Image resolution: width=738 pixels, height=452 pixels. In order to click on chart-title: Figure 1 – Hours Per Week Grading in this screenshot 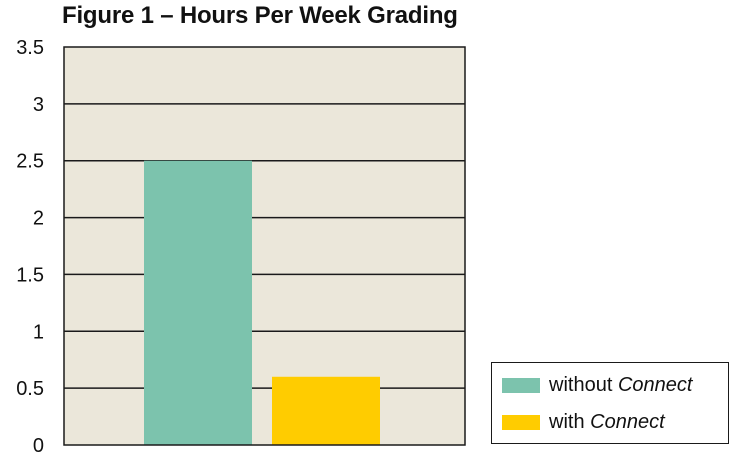, I will do `click(260, 15)`.